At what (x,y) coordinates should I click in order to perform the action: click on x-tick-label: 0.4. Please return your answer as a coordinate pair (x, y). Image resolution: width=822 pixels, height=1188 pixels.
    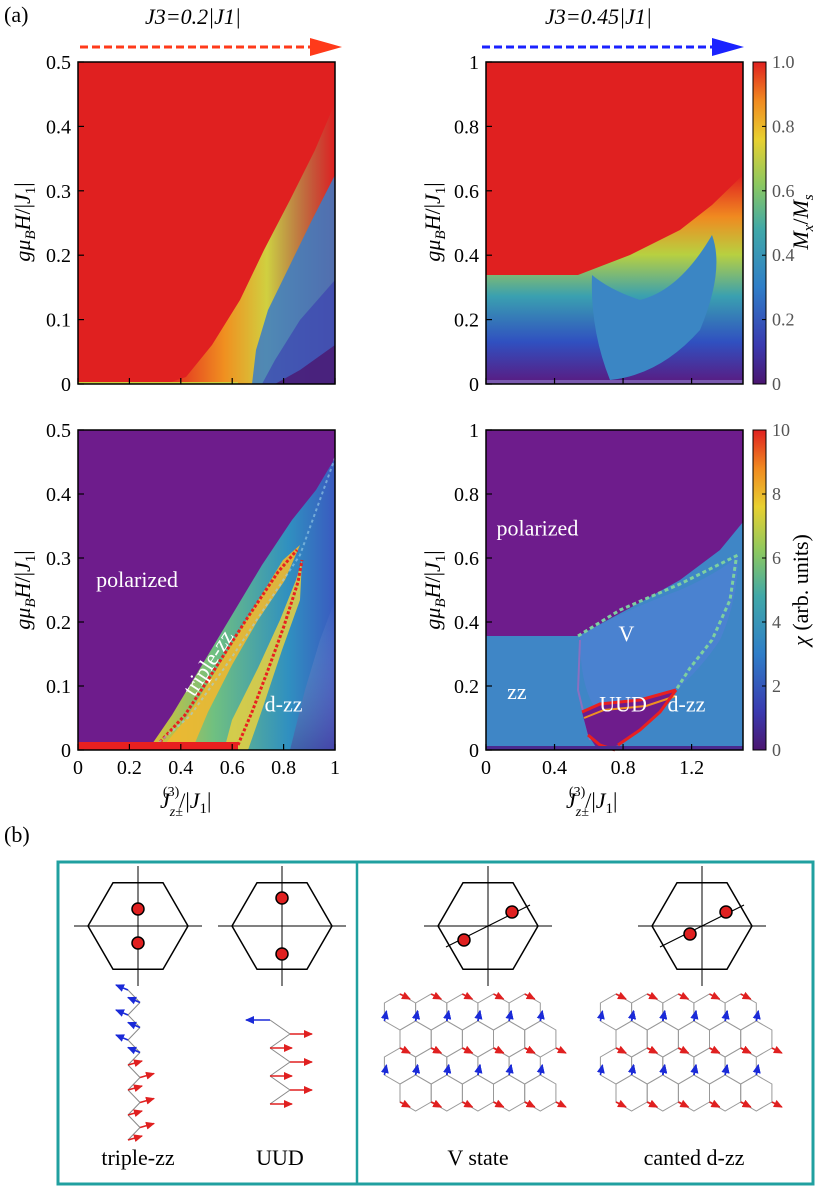
    Looking at the image, I should click on (180, 768).